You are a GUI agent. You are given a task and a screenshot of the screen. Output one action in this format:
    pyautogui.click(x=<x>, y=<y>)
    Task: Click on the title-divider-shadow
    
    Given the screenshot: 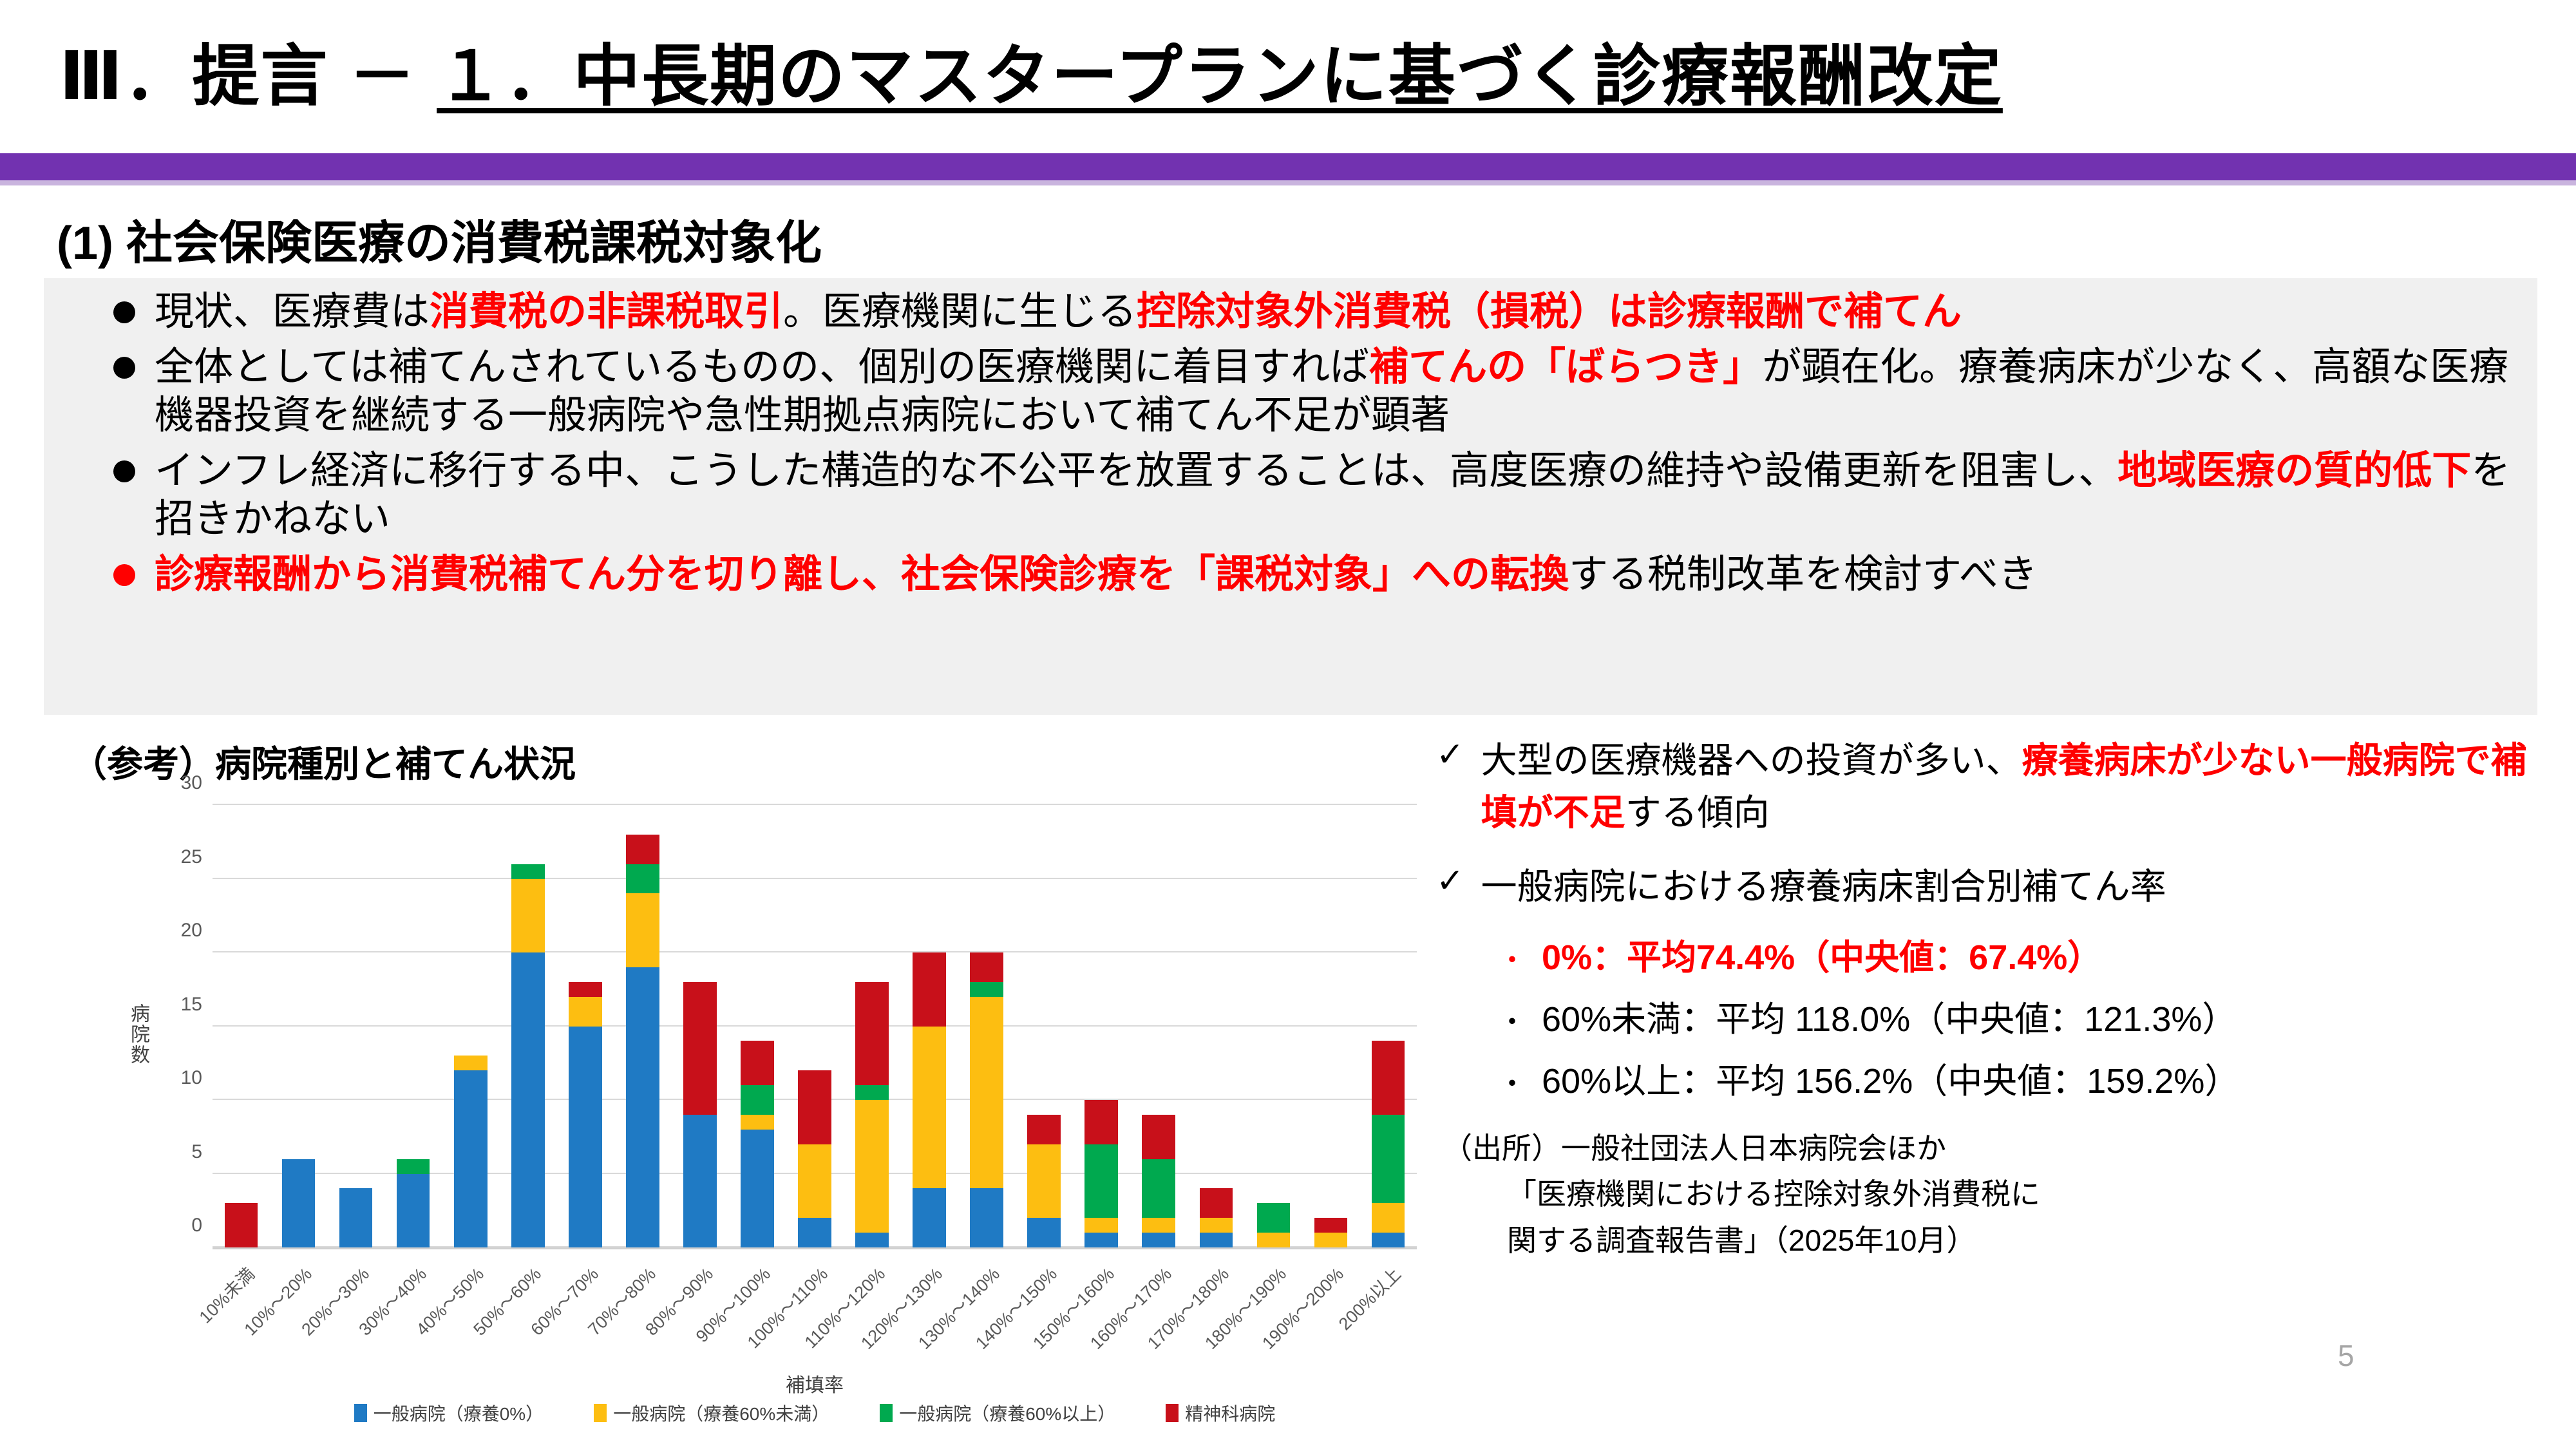 What is the action you would take?
    pyautogui.click(x=1288, y=183)
    